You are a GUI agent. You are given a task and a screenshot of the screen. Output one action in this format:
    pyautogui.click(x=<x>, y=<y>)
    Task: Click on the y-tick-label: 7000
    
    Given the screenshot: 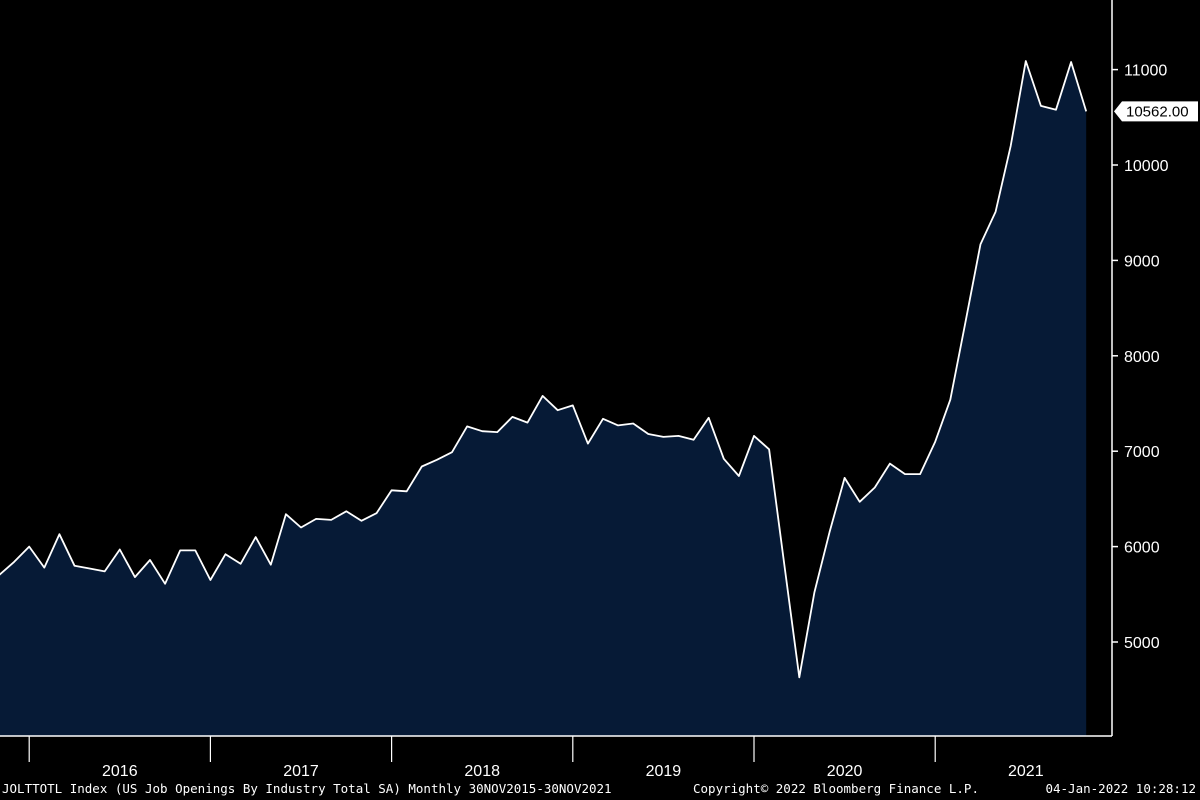 What is the action you would take?
    pyautogui.click(x=1142, y=452)
    